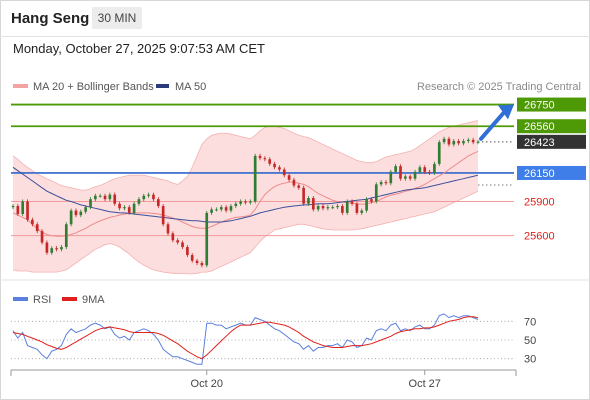  I want to click on rsi-legend: RSI 9MA, so click(59, 300).